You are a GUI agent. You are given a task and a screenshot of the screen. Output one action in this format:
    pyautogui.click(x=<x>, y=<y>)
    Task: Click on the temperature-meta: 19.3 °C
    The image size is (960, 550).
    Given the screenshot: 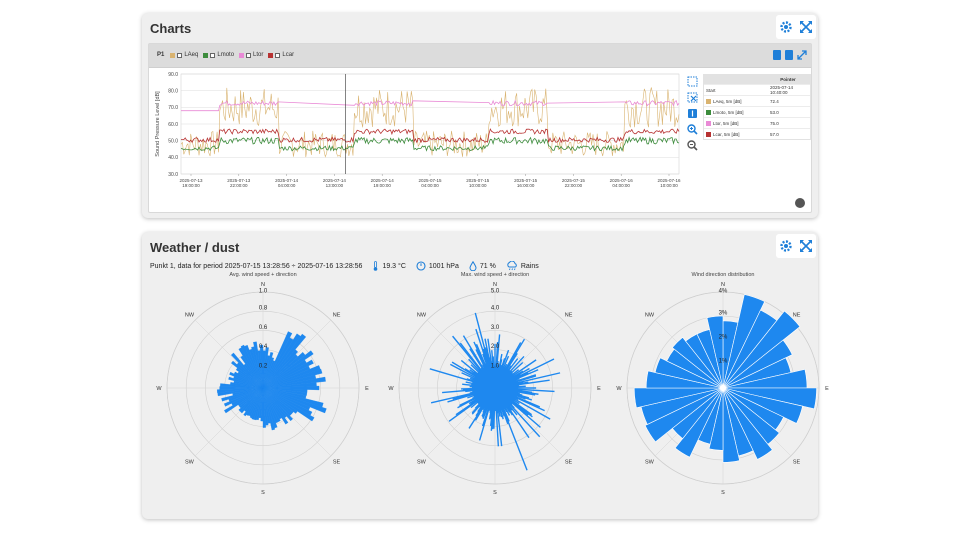 What is the action you would take?
    pyautogui.click(x=389, y=266)
    